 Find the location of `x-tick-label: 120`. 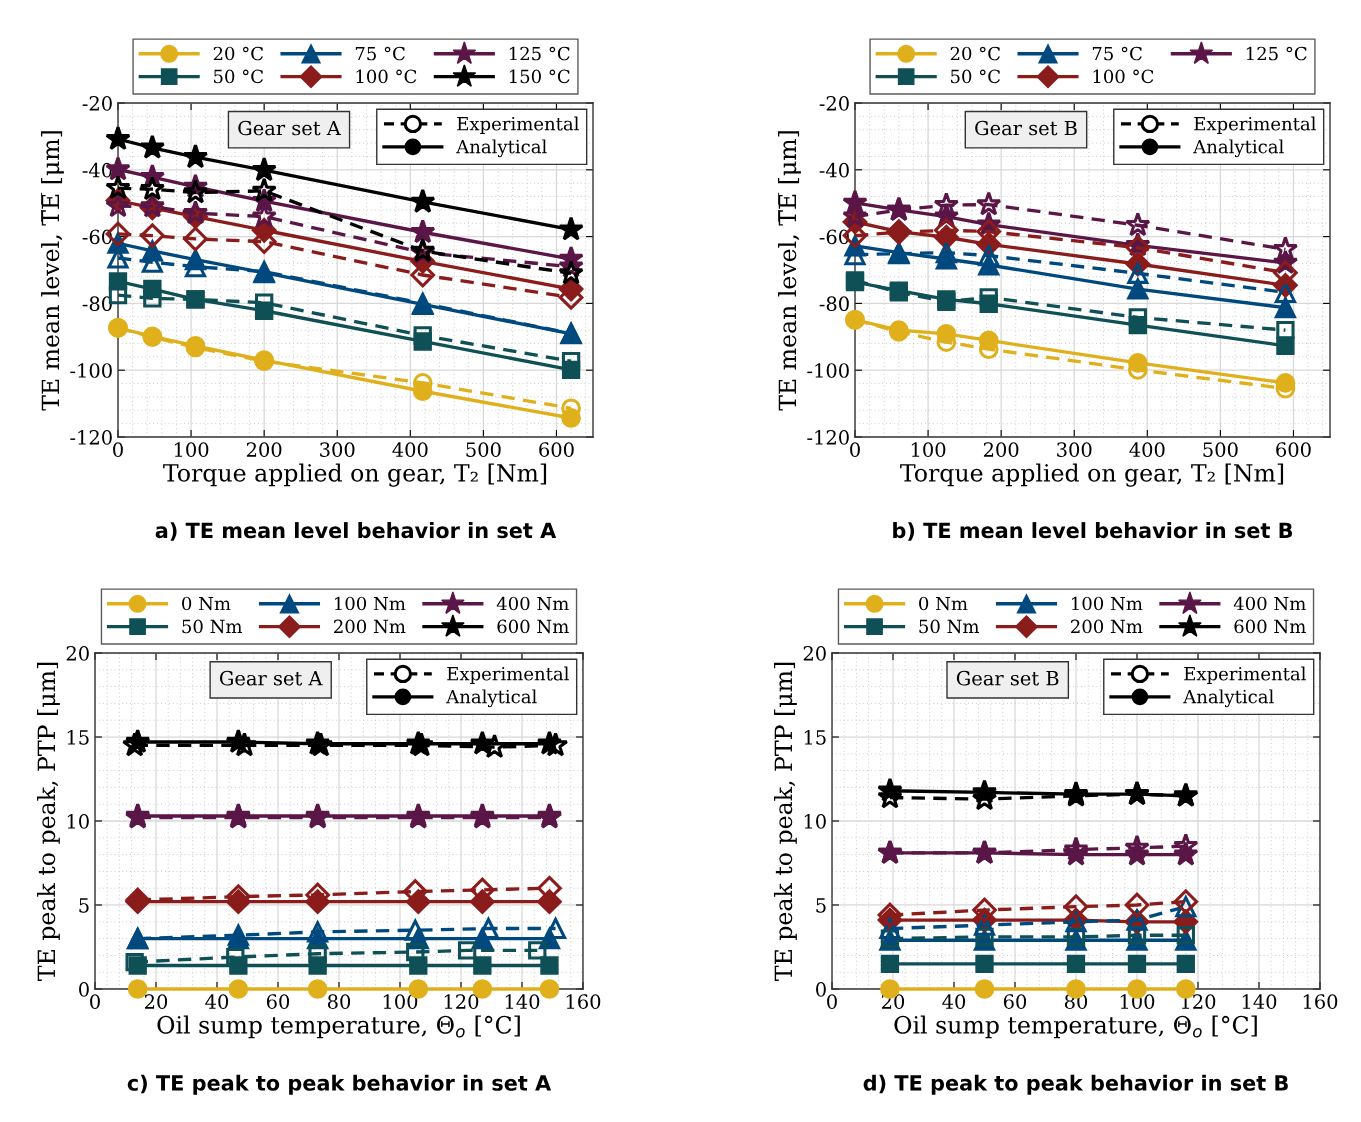

x-tick-label: 120 is located at coordinates (461, 1001).